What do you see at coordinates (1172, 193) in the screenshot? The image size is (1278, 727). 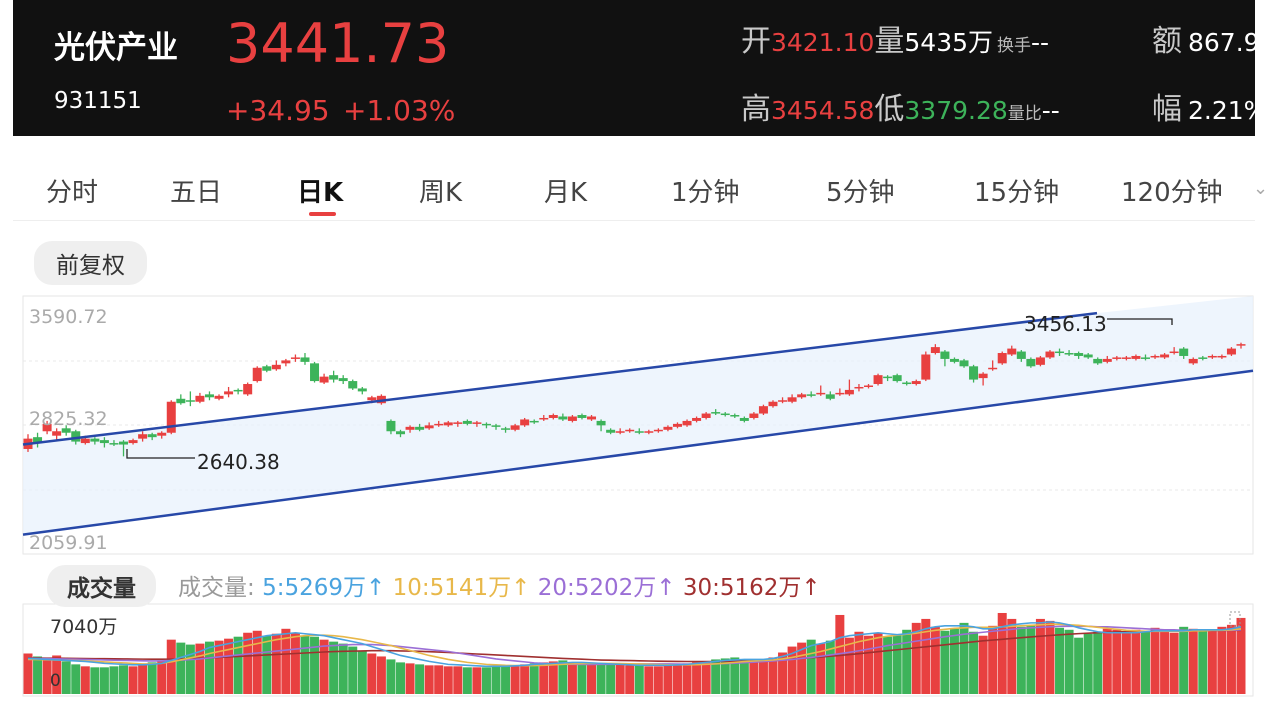 I see `tab-120min: 120分钟` at bounding box center [1172, 193].